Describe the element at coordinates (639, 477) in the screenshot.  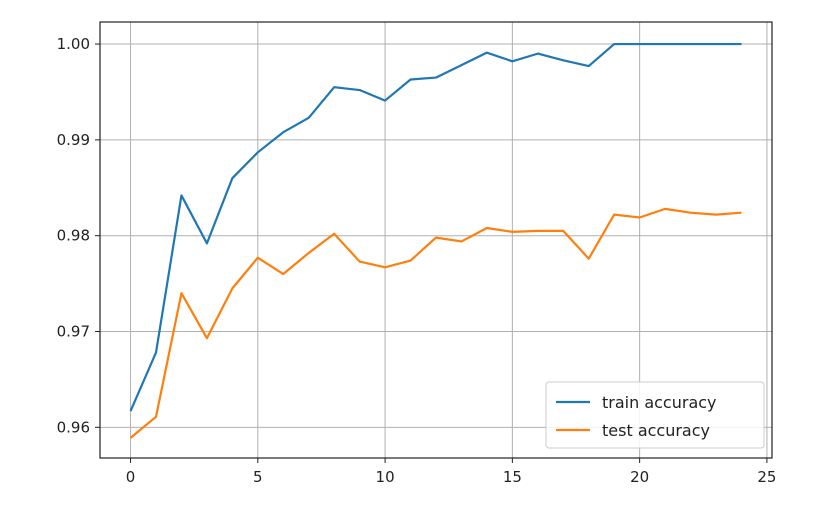
I see `x-tick-label: 20` at that location.